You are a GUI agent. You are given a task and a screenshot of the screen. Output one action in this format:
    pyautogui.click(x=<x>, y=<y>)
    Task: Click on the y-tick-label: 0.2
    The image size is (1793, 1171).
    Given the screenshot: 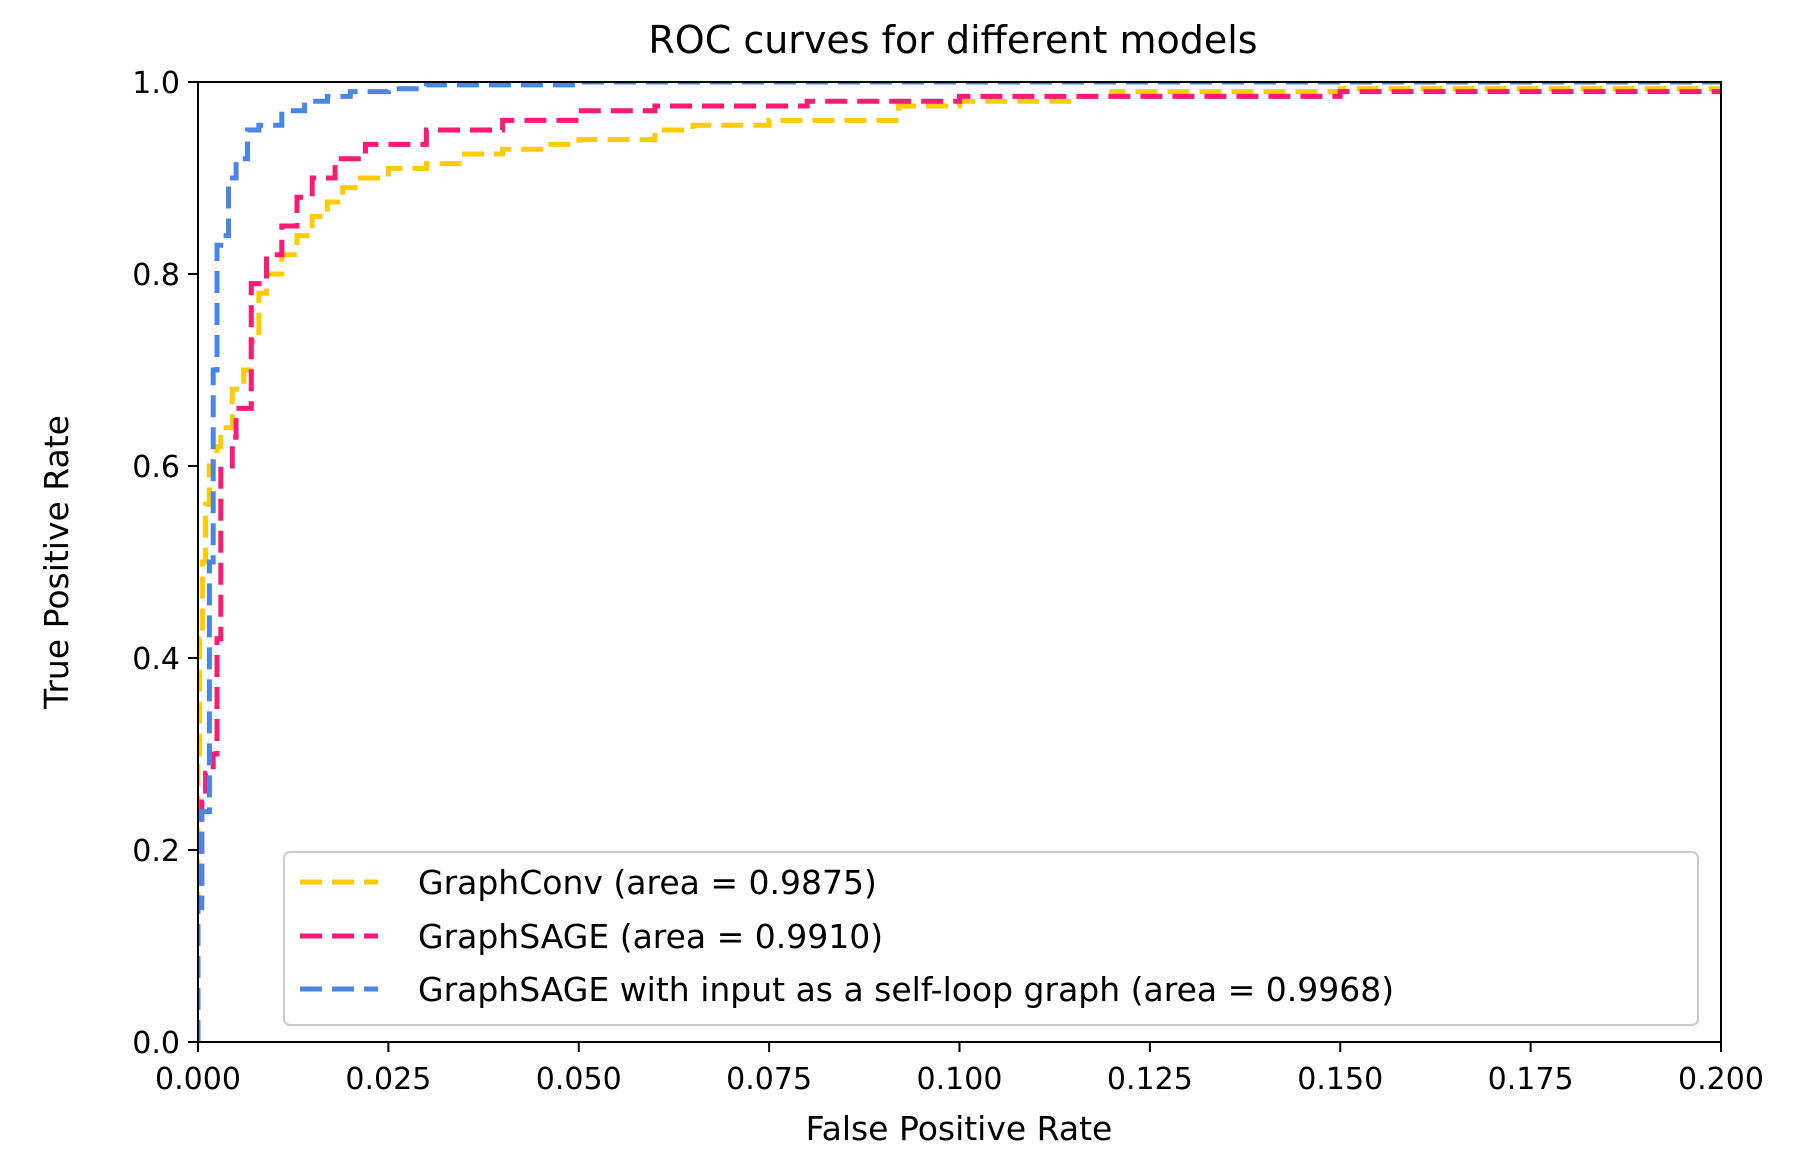 What is the action you would take?
    pyautogui.click(x=156, y=851)
    